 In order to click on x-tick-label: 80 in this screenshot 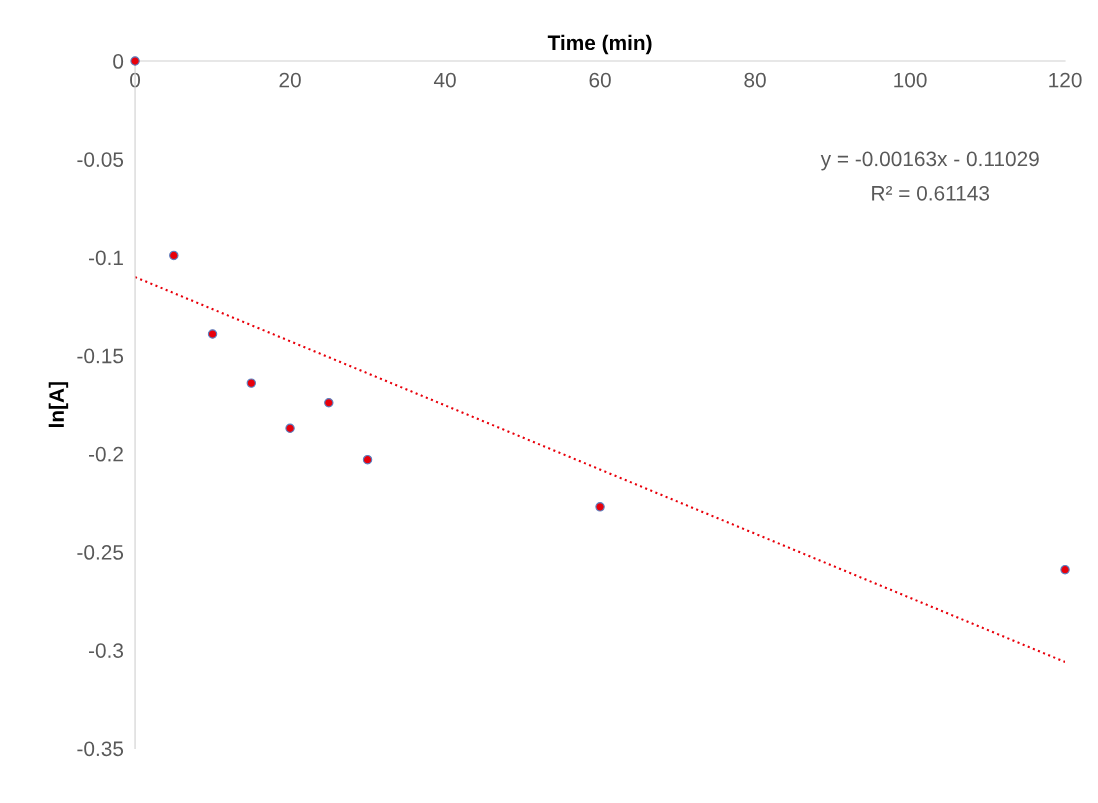, I will do `click(755, 80)`.